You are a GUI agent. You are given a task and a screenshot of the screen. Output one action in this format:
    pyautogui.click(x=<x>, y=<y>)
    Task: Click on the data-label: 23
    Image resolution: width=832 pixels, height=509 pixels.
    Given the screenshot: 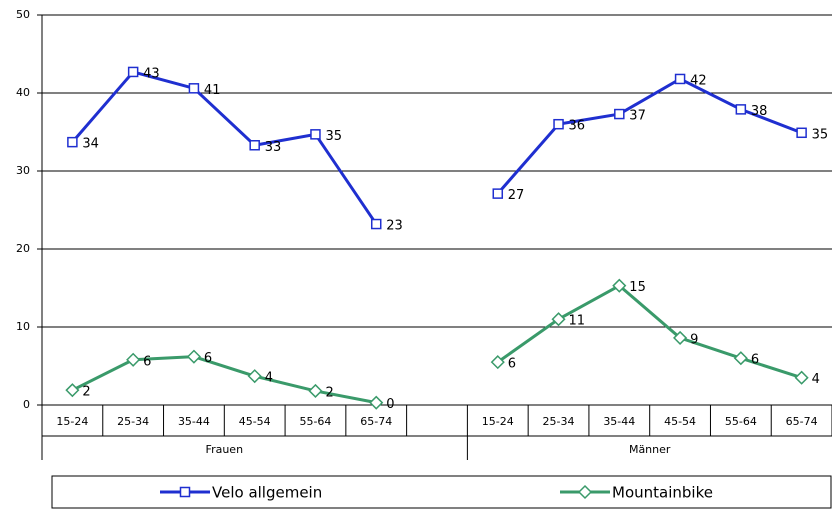 What is the action you would take?
    pyautogui.click(x=394, y=226)
    